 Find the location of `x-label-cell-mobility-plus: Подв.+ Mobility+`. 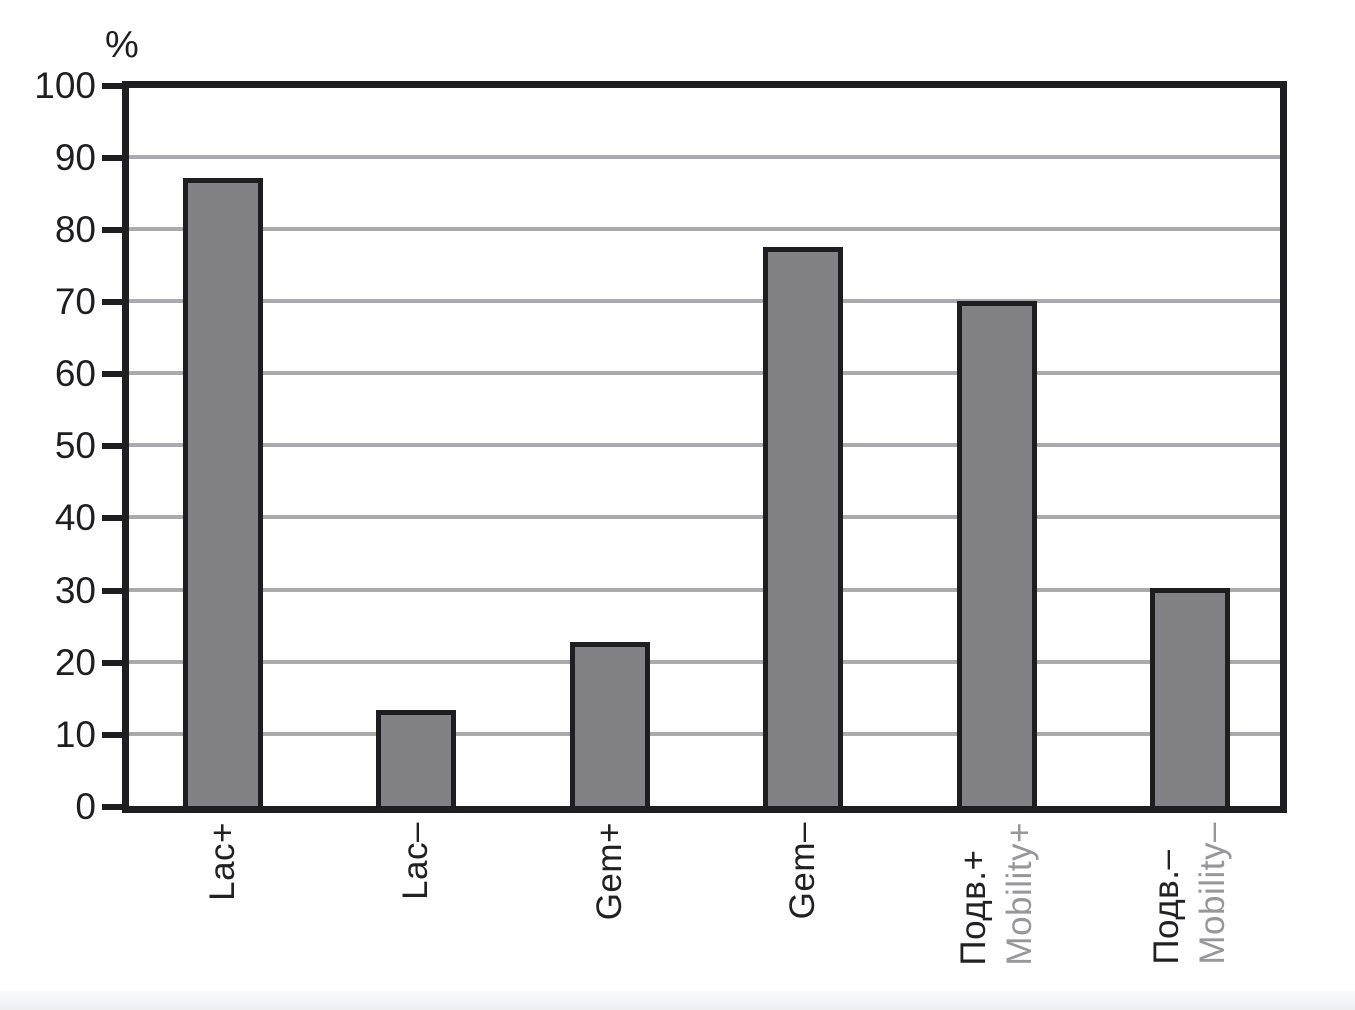

x-label-cell-mobility-plus: Подв.+ Mobility+ is located at coordinates (997, 912).